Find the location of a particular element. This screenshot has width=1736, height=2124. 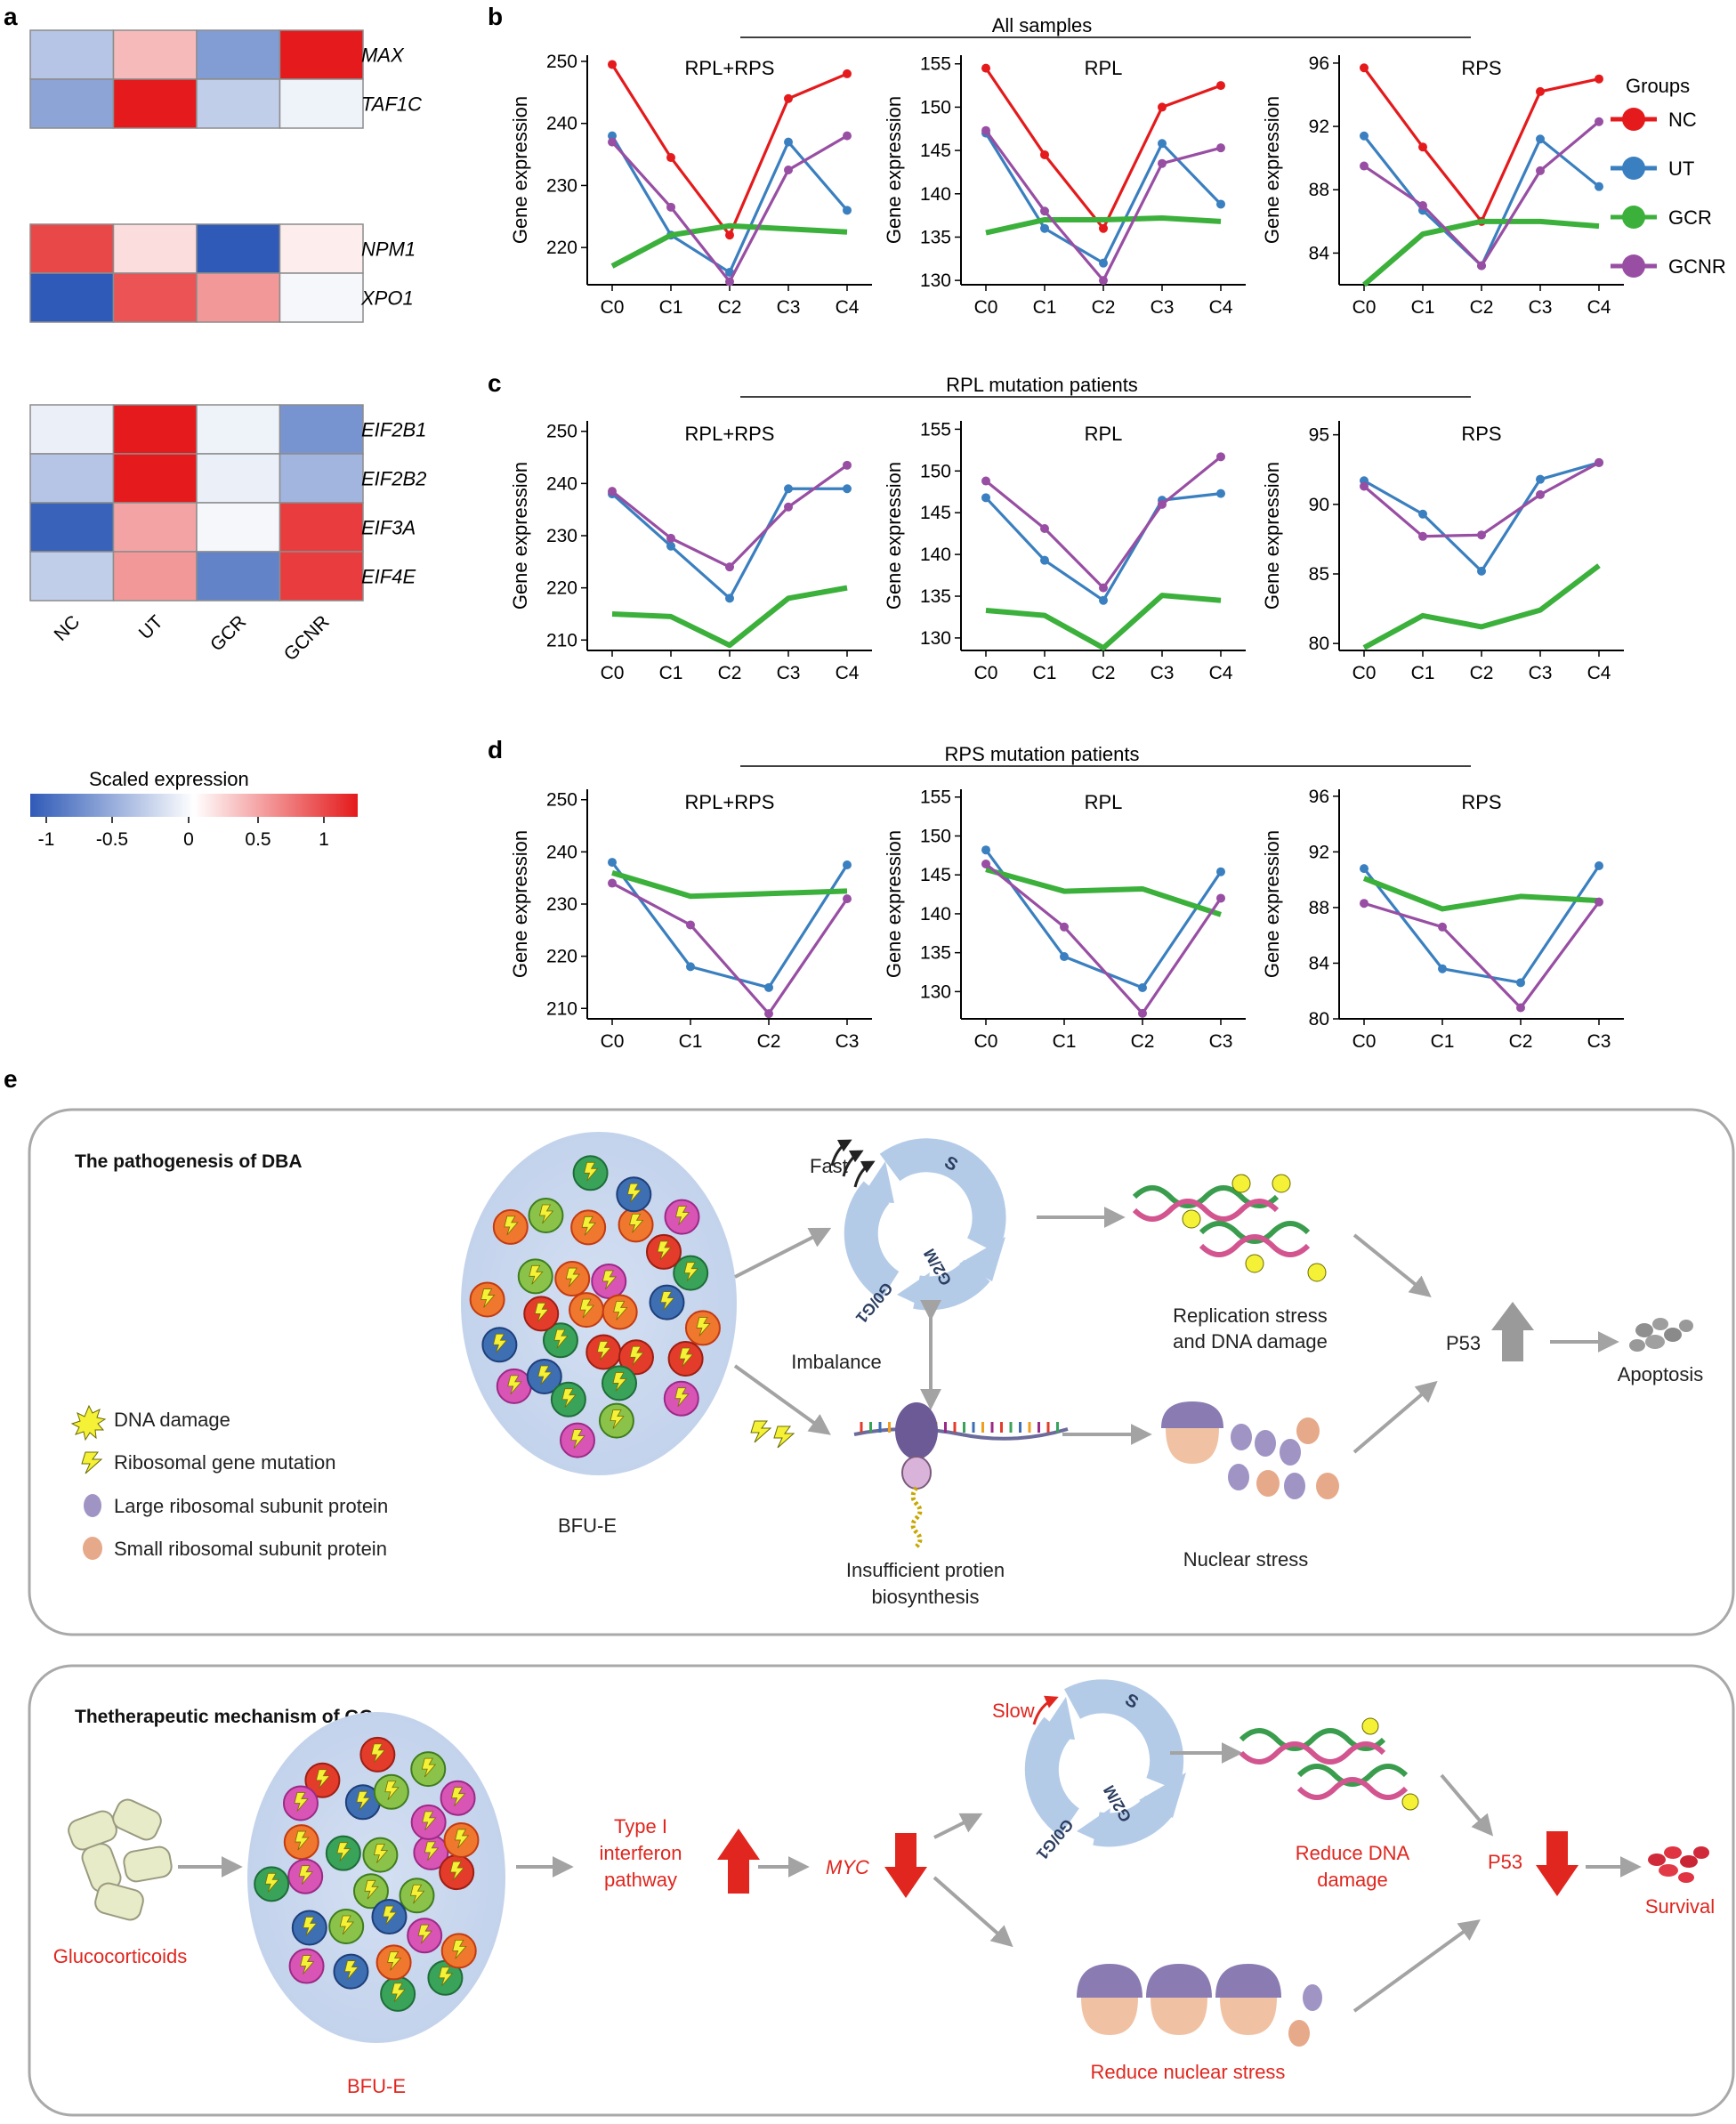

x-tick-label: C4 is located at coordinates (848, 307).